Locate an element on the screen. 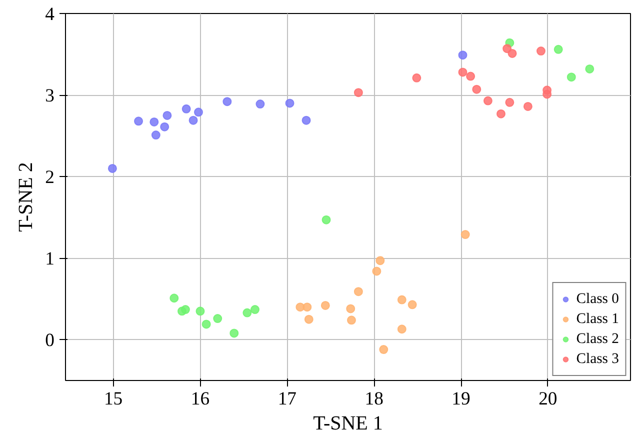  x-tick-label: 20 is located at coordinates (548, 399).